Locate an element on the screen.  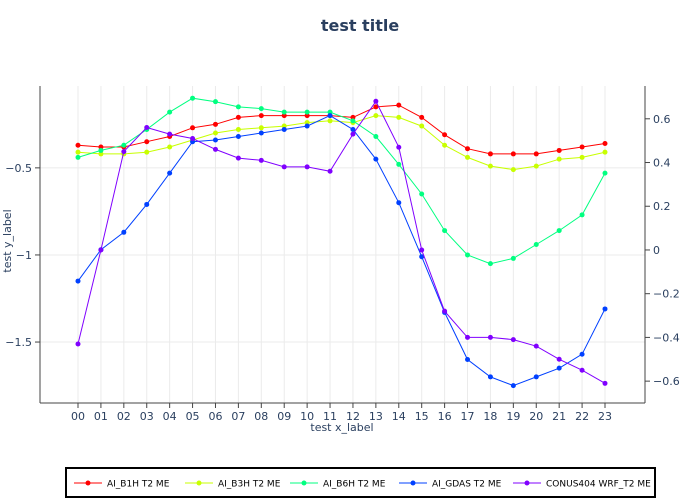
right-tick-label: 0.6 is located at coordinates (662, 119).